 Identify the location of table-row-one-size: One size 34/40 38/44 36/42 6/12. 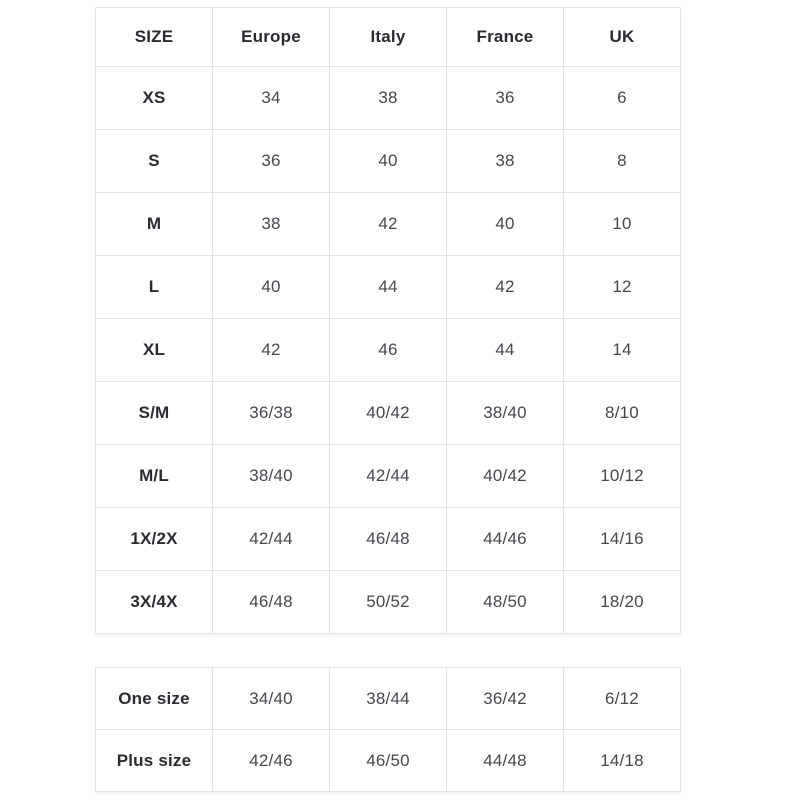
(388, 698).